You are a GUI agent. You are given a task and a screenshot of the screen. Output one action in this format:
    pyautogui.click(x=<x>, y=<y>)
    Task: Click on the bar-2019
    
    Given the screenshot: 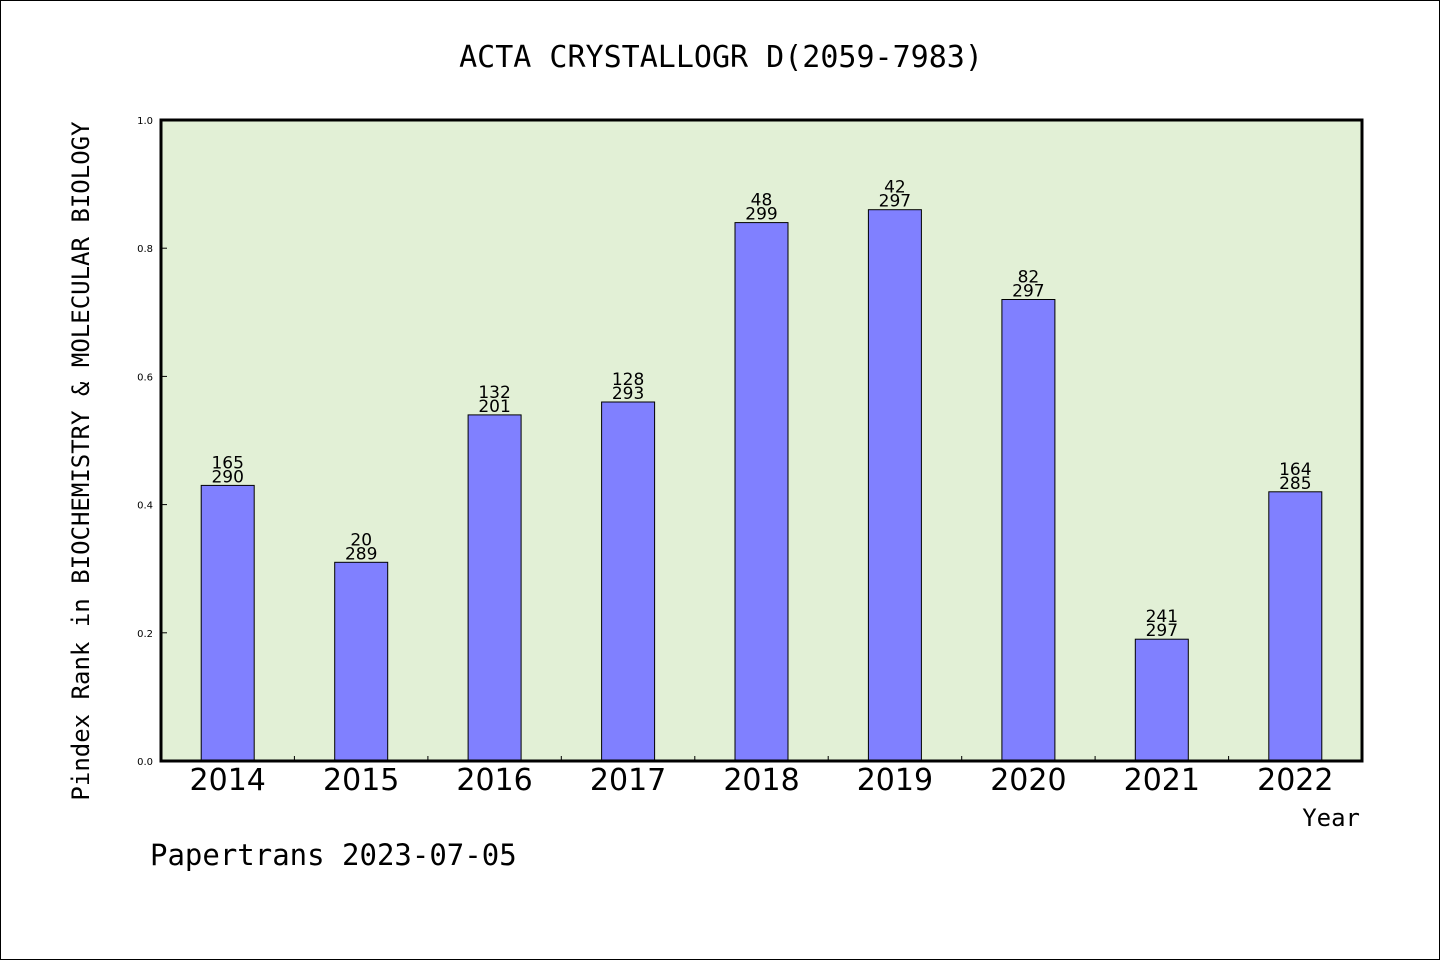 What is the action you would take?
    pyautogui.click(x=894, y=485)
    